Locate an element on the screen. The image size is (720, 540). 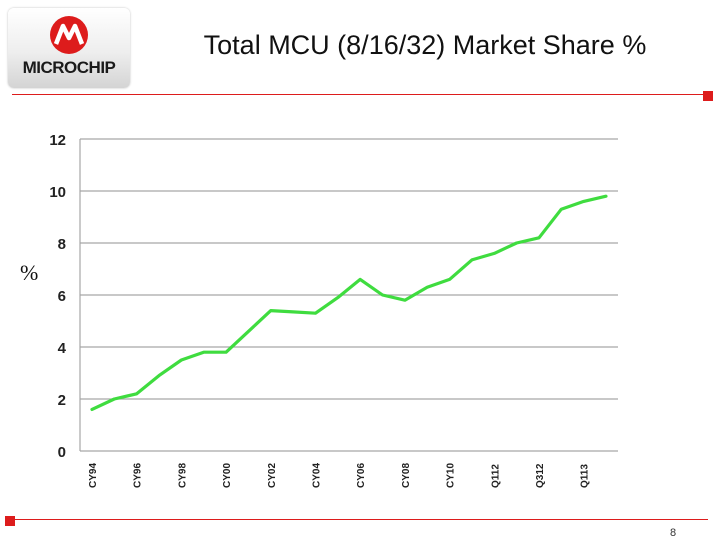
y-tick-label-12: 12 is located at coordinates (57, 140).